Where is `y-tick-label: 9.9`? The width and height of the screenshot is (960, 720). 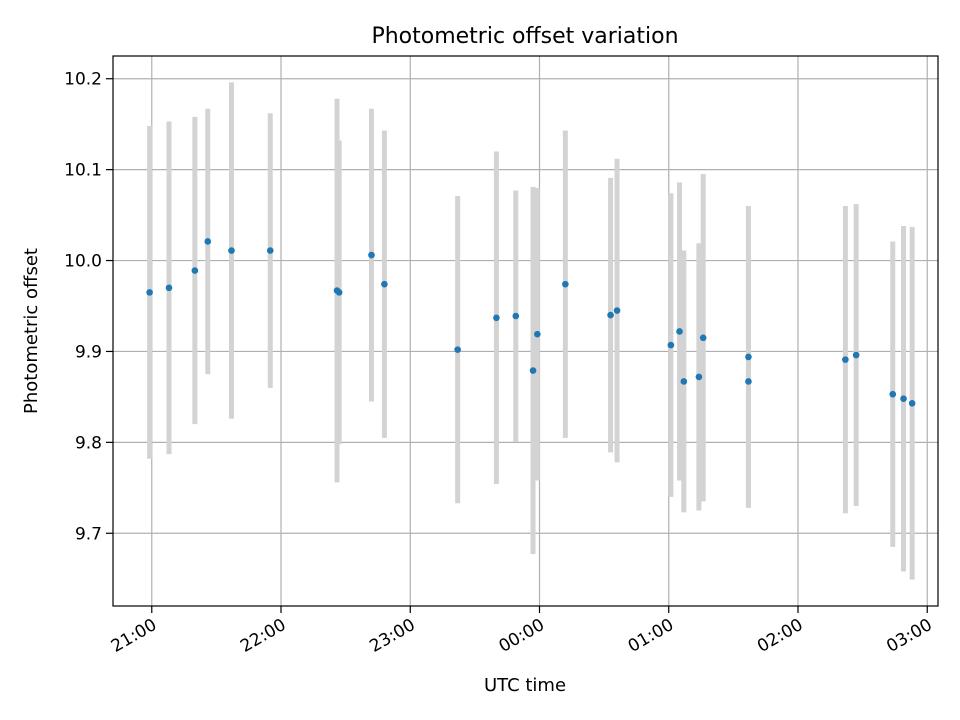
y-tick-label: 9.9 is located at coordinates (88, 352).